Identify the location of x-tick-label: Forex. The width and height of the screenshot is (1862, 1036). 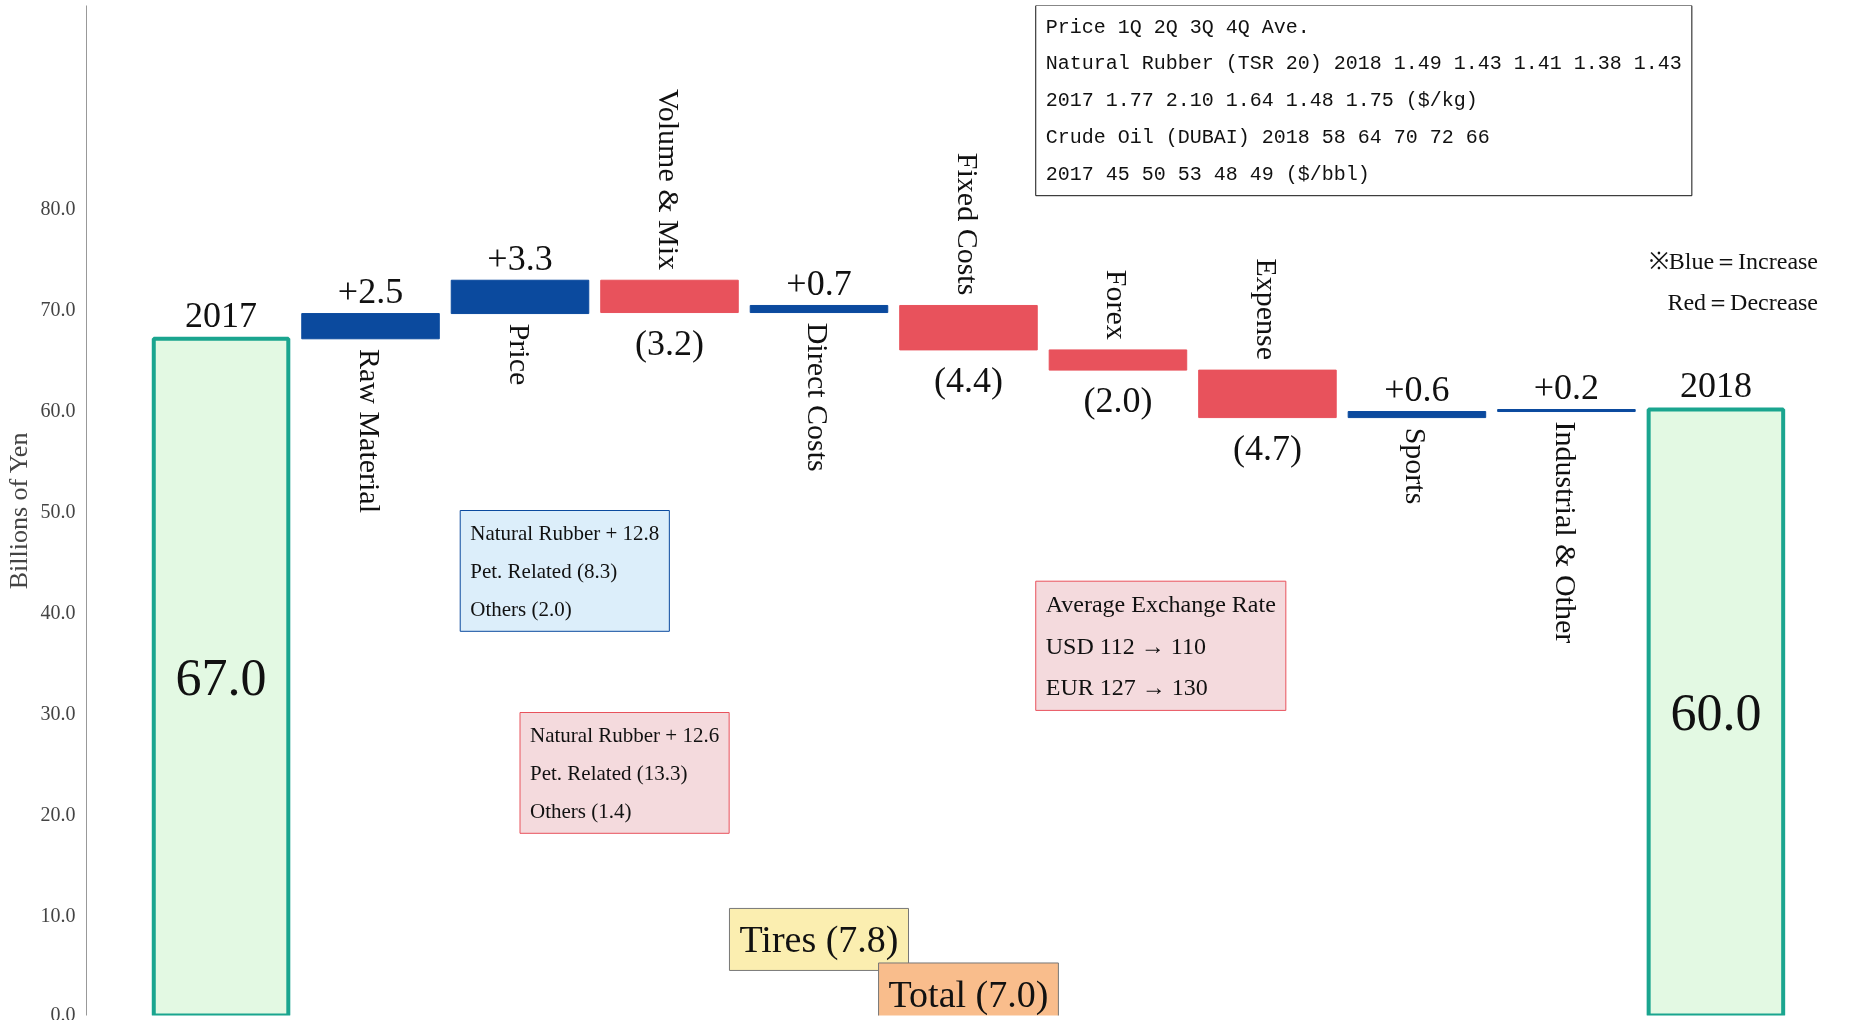
(1118, 304).